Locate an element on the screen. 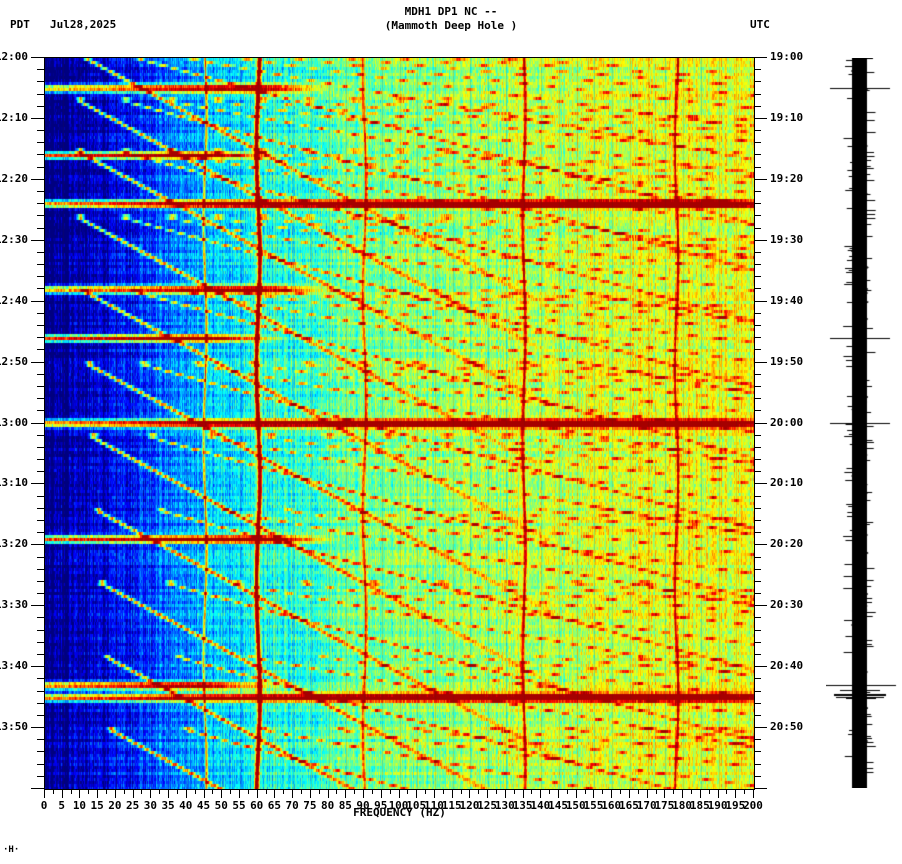 The height and width of the screenshot is (864, 902). freq-tick-label: 60 is located at coordinates (257, 805).